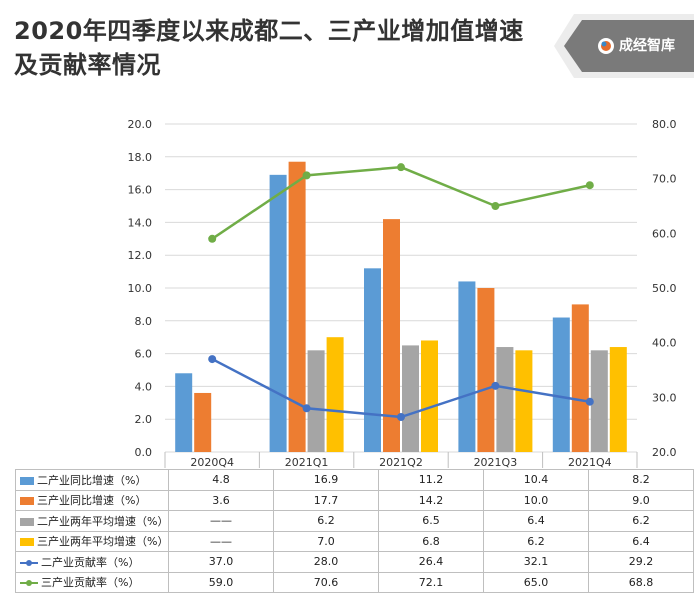 This screenshot has width=700, height=616. Describe the element at coordinates (664, 179) in the screenshot. I see `y2-tick-label: 70.0` at that location.